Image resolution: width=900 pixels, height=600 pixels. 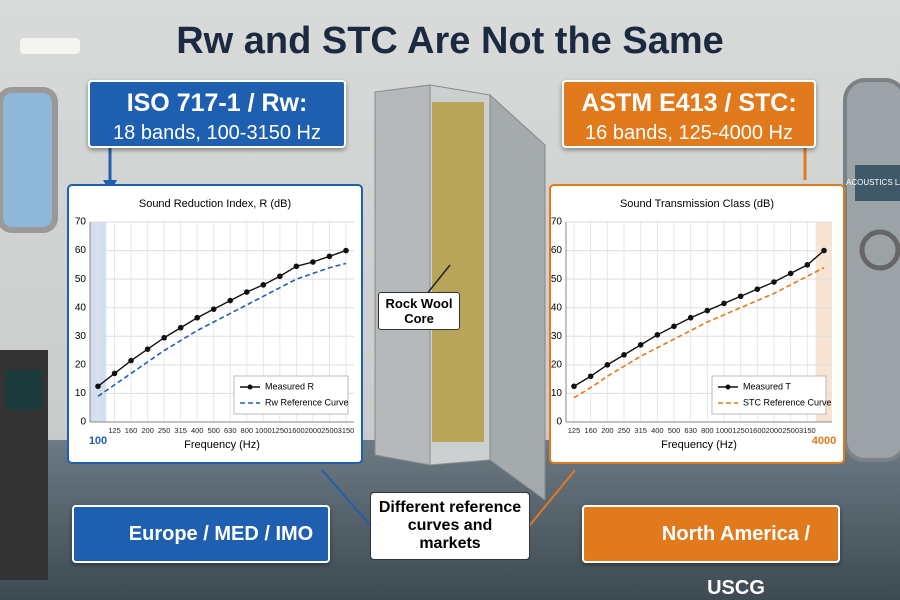 I want to click on legend-label: Measured R, so click(x=290, y=386).